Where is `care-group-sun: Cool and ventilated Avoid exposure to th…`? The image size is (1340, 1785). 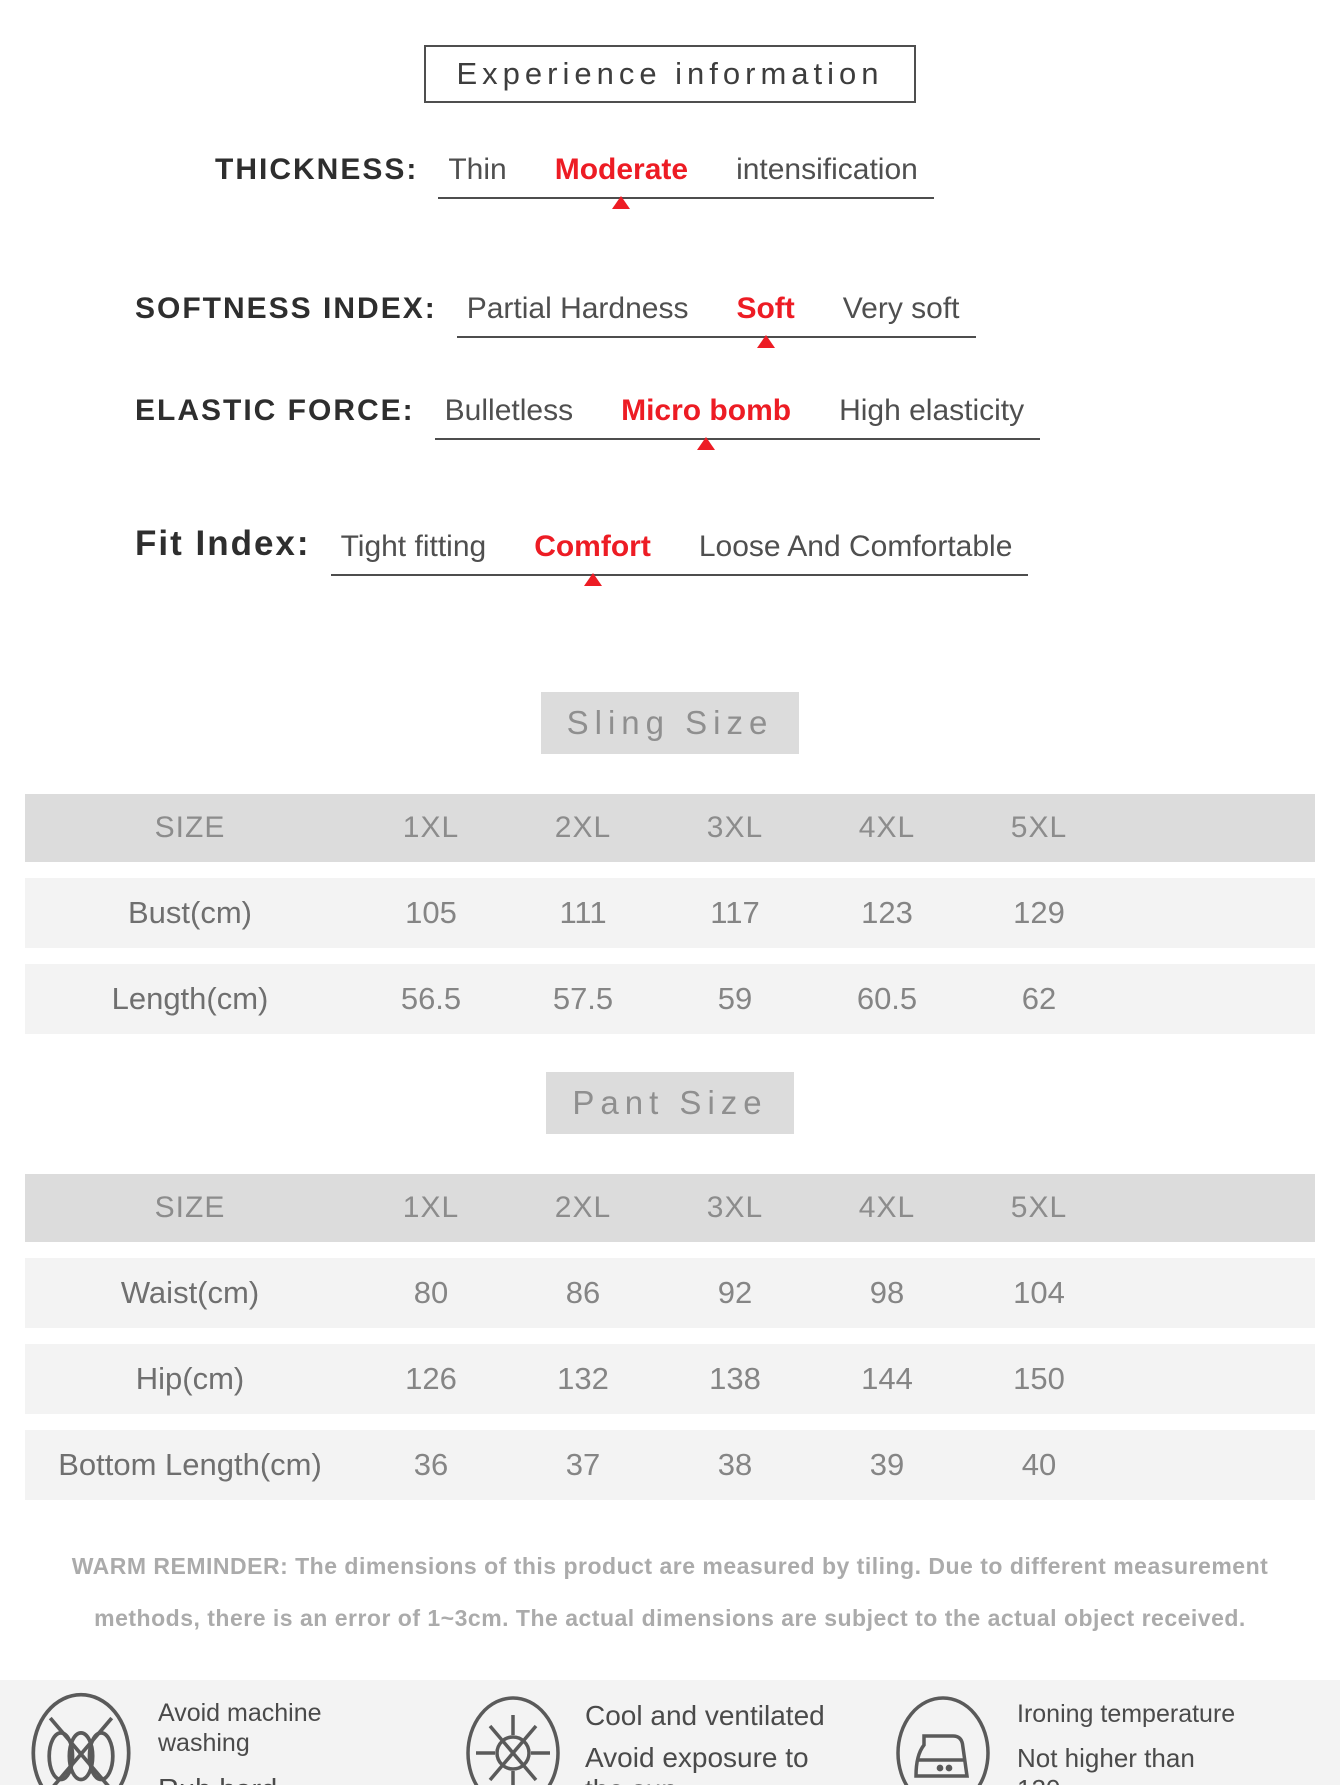
care-group-sun: Cool and ventilated Avoid exposure to th… is located at coordinates (678, 1738).